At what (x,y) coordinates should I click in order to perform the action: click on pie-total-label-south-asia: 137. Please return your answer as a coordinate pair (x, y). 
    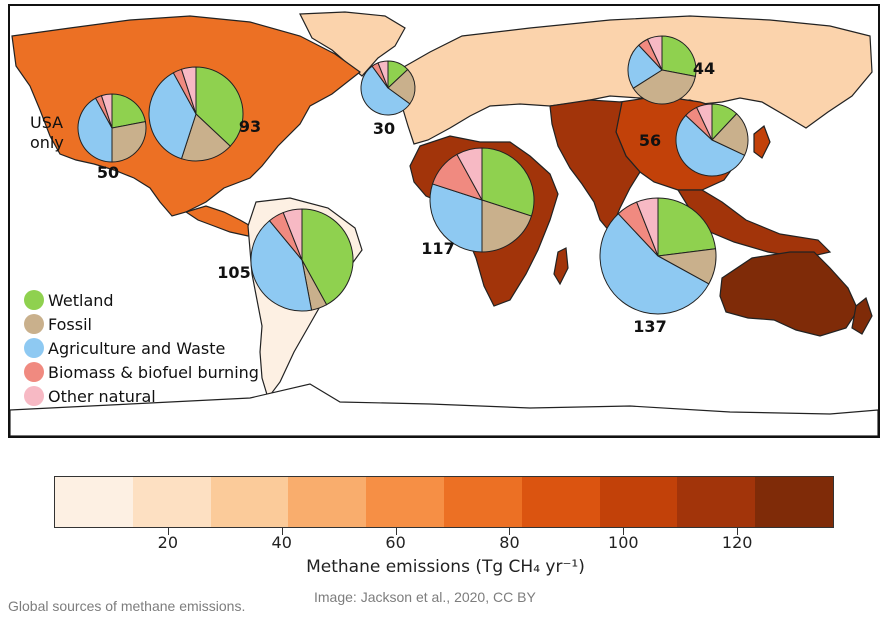
    Looking at the image, I should click on (649, 326).